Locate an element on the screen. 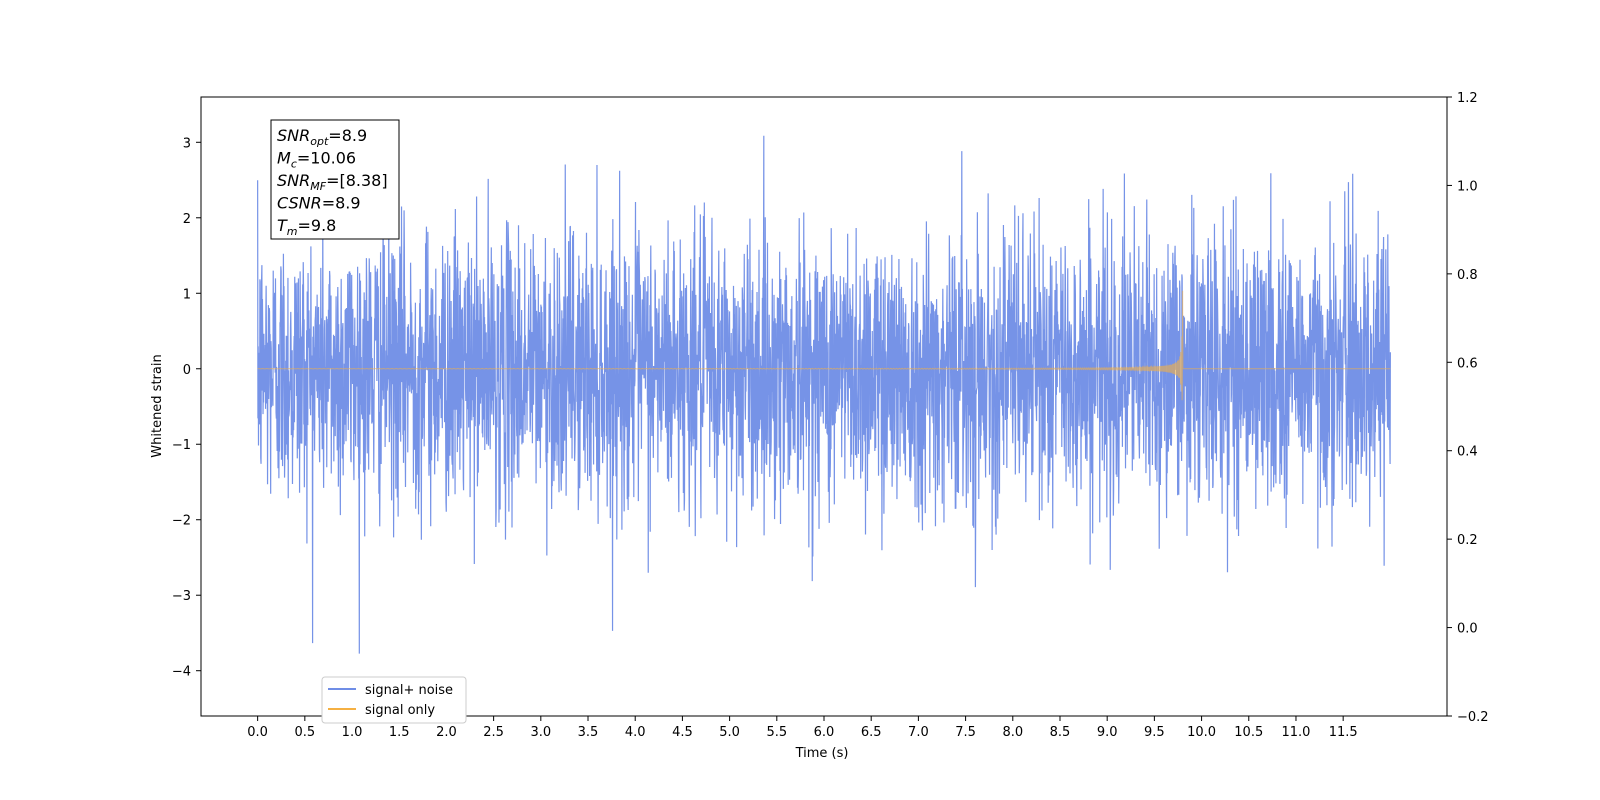 The width and height of the screenshot is (1600, 800). legend-frame is located at coordinates (394, 700).